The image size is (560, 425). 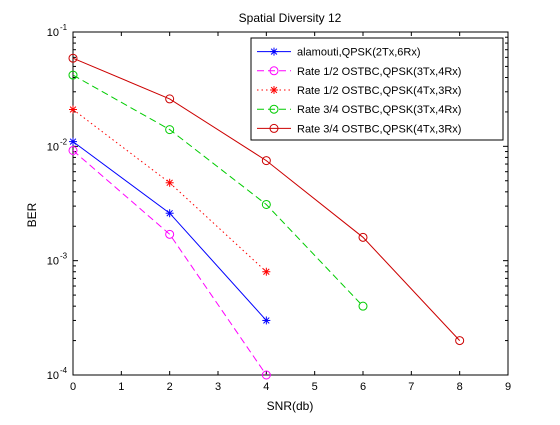 What do you see at coordinates (508, 387) in the screenshot?
I see `x-tick-label: 9` at bounding box center [508, 387].